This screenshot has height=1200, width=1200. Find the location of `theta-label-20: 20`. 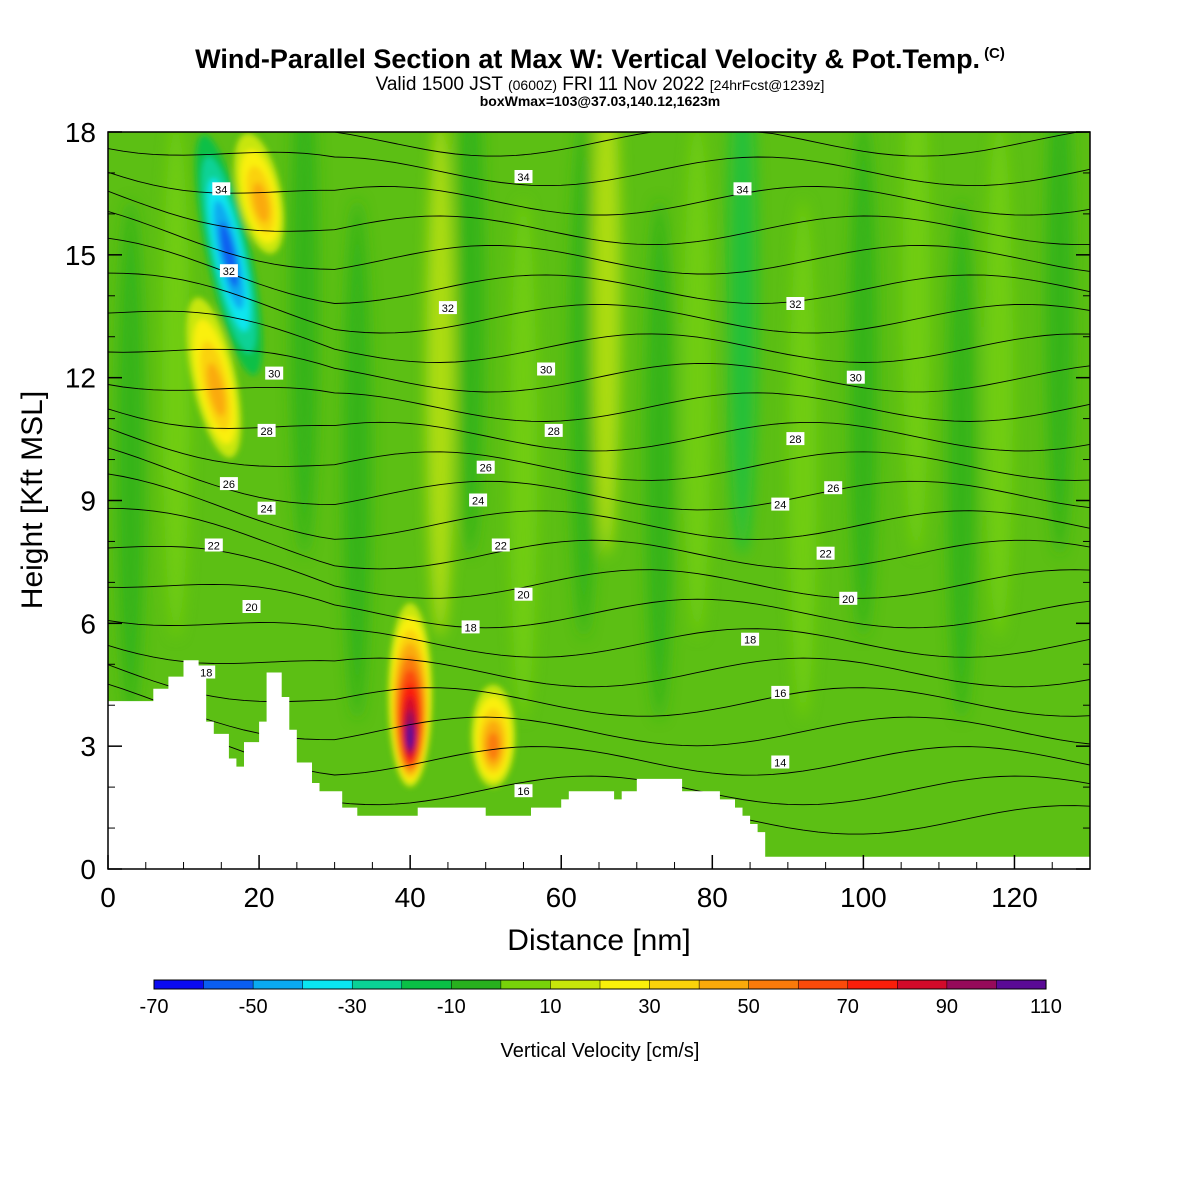

theta-label-20: 20 is located at coordinates (251, 607).